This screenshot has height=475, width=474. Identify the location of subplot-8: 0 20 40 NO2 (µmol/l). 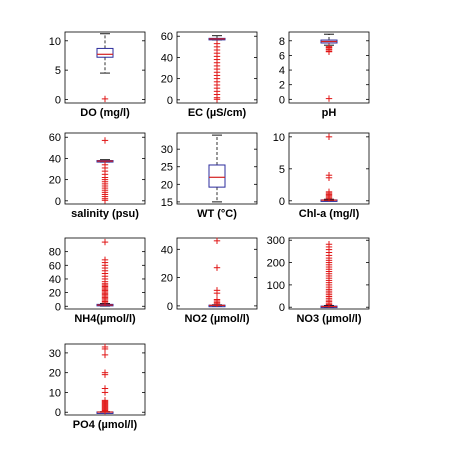
(209, 281).